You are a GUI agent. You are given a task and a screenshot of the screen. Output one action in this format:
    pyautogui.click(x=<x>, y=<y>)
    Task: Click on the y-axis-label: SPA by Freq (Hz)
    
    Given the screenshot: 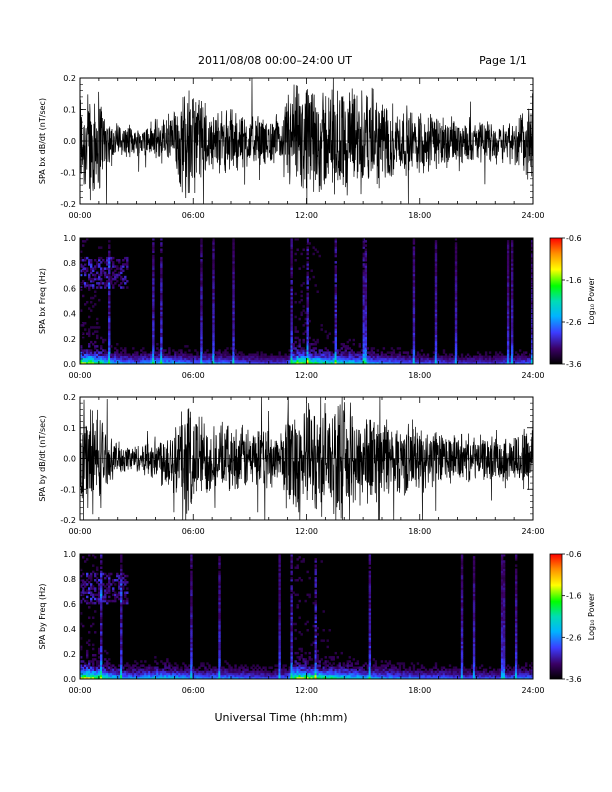 What is the action you would take?
    pyautogui.click(x=42, y=617)
    